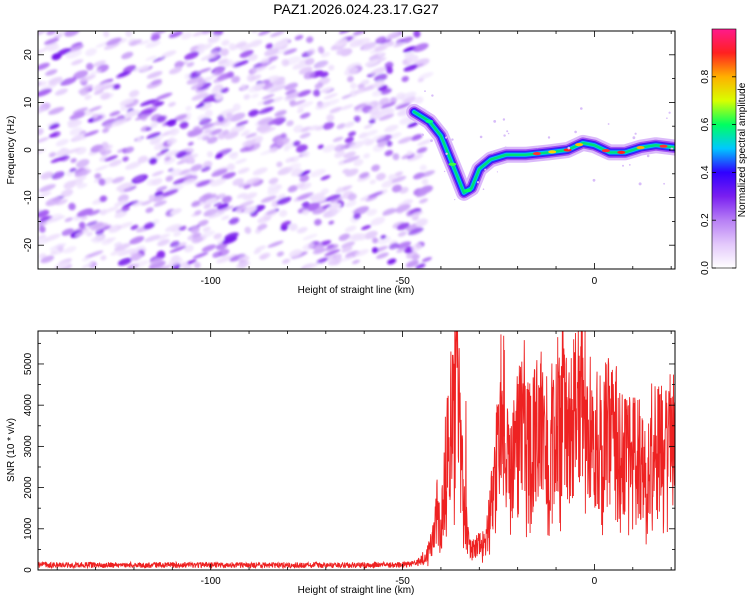 This screenshot has width=750, height=600. I want to click on colorbar-bar, so click(724, 148).